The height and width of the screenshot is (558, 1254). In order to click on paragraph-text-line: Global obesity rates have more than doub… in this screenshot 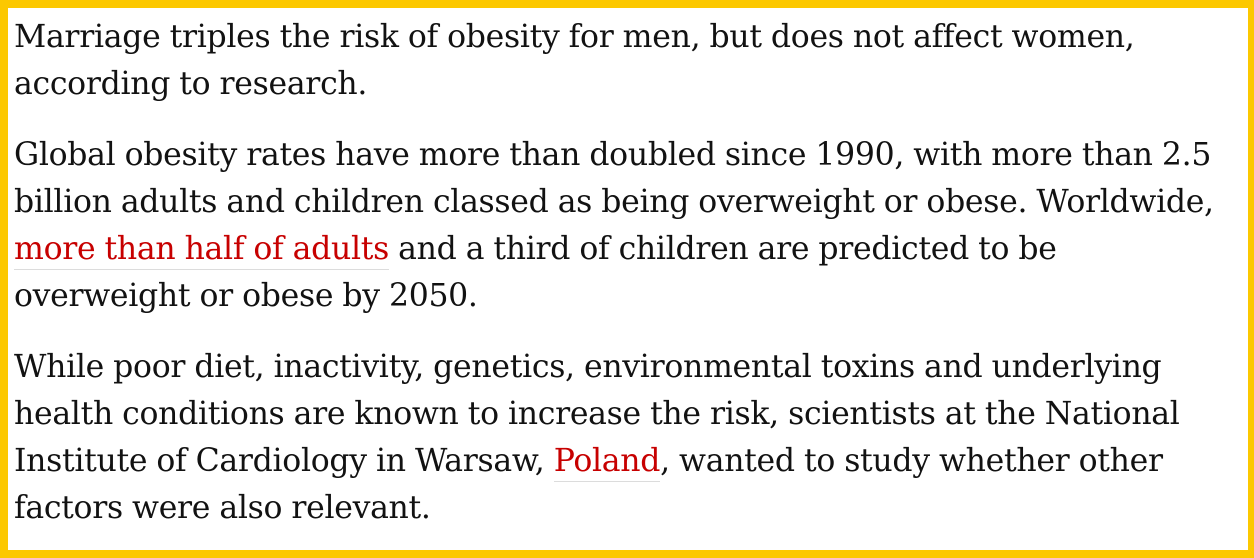, I will do `click(613, 155)`.